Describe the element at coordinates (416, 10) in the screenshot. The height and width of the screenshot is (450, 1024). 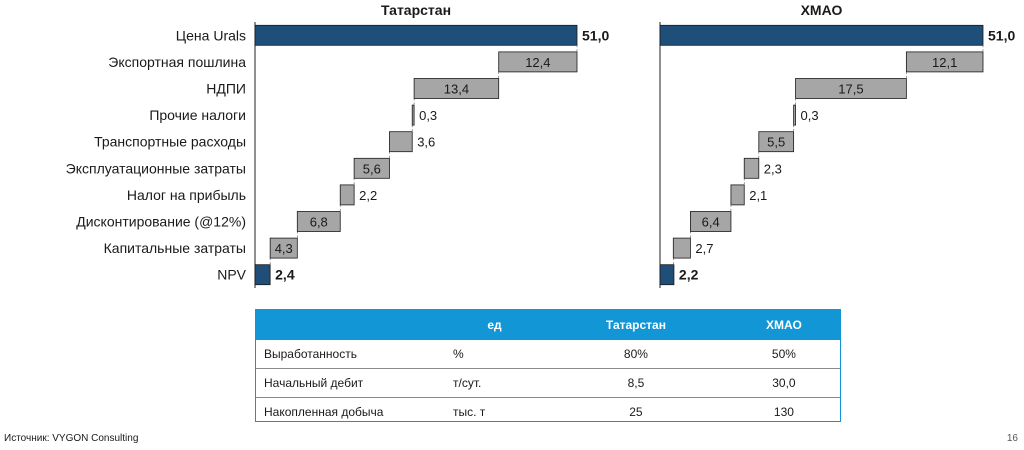
I see `chart-title: Татарстан` at that location.